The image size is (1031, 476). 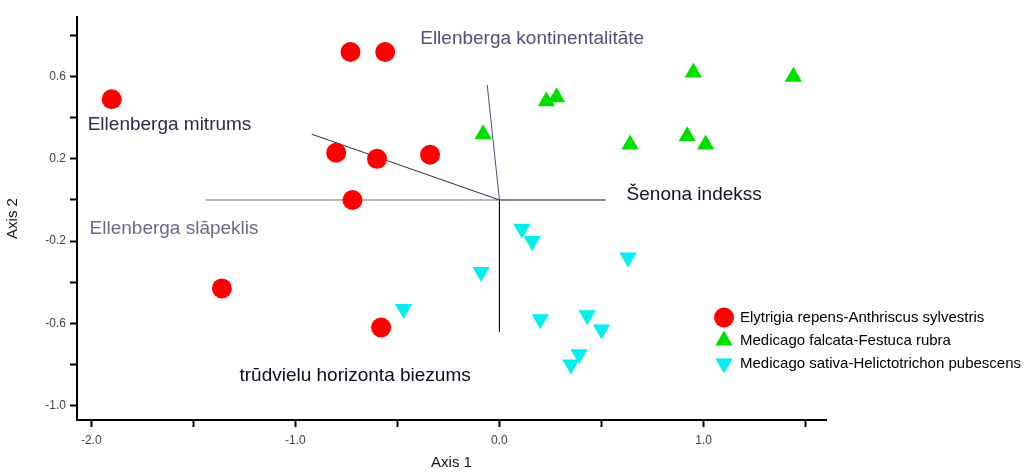 What do you see at coordinates (500, 439) in the screenshot?
I see `x-tick-label: 0.0` at bounding box center [500, 439].